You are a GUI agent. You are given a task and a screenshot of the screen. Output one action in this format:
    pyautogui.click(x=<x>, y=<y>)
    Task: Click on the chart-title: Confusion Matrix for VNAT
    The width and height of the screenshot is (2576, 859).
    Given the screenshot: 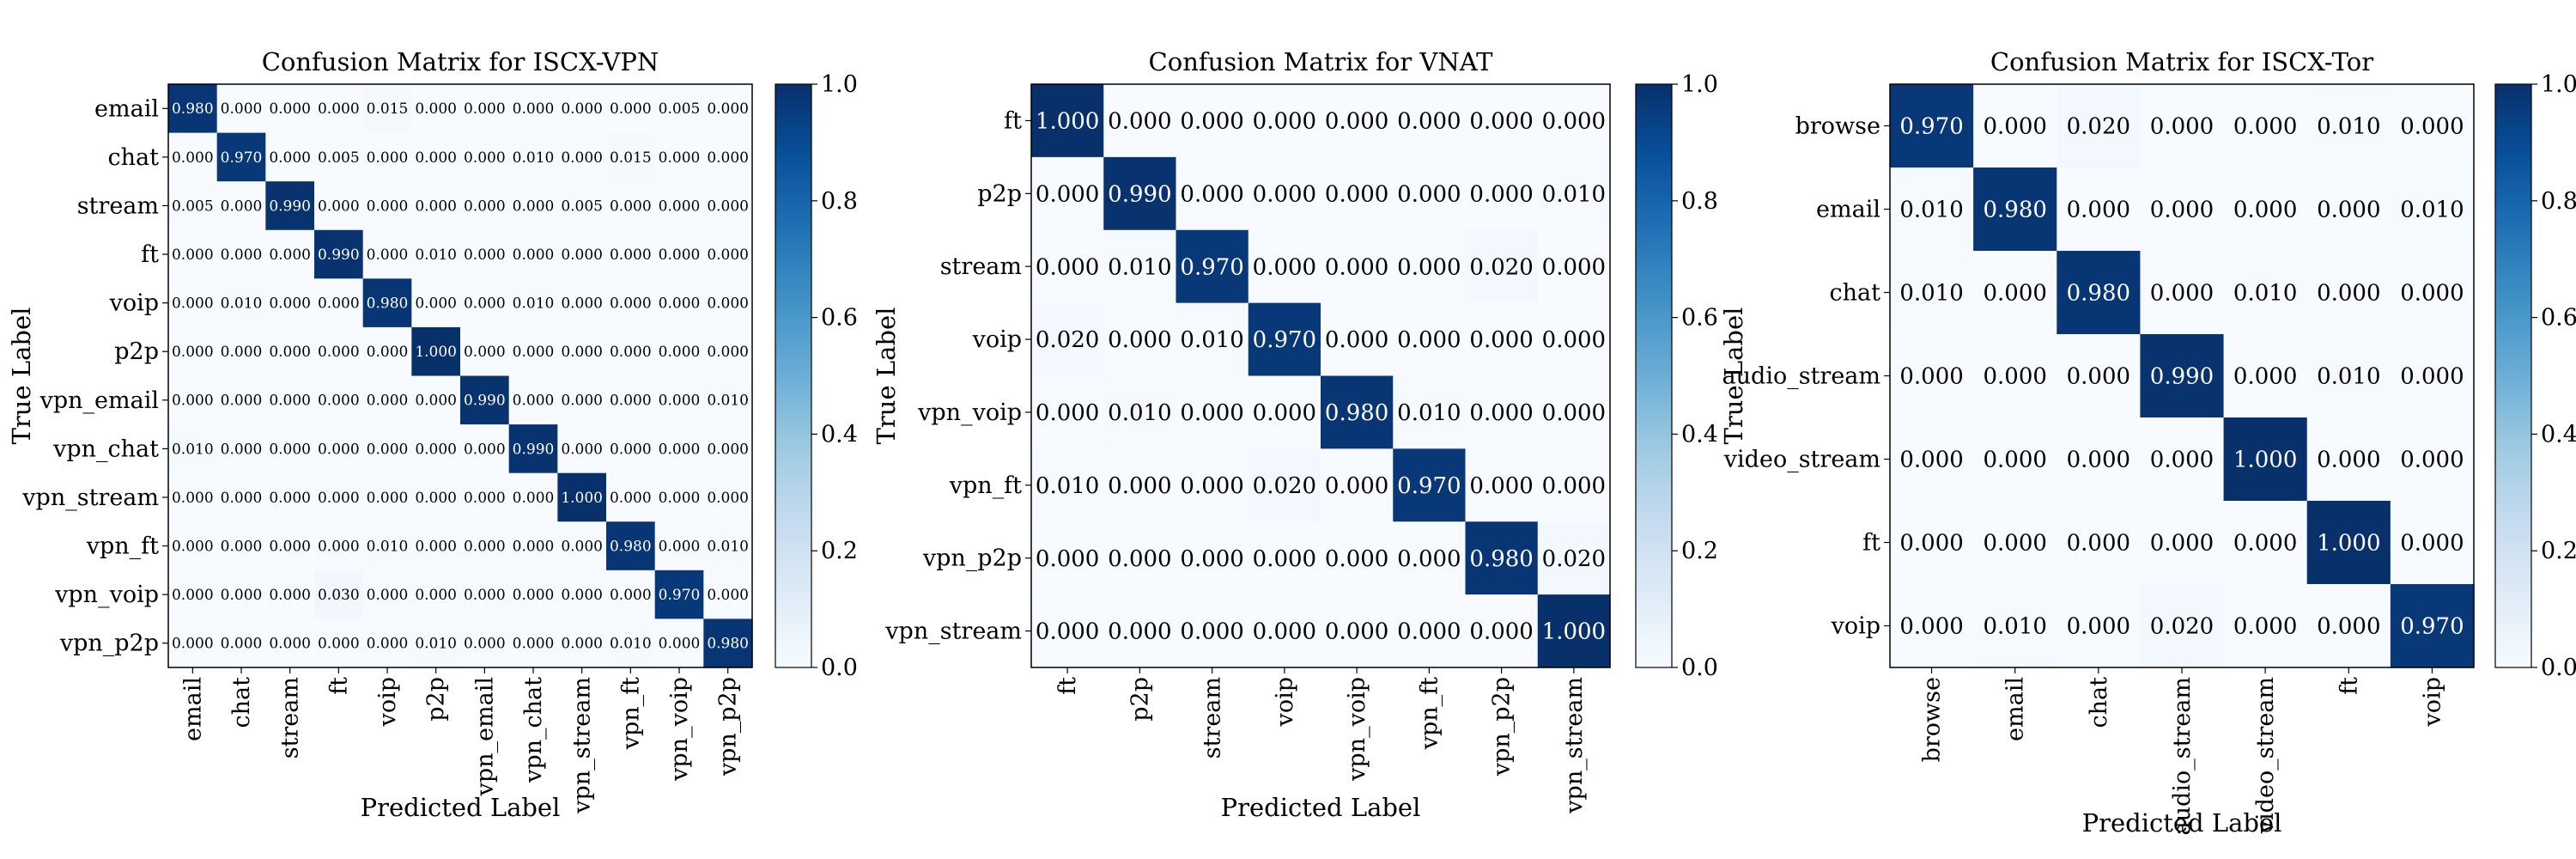 What is the action you would take?
    pyautogui.click(x=1321, y=62)
    